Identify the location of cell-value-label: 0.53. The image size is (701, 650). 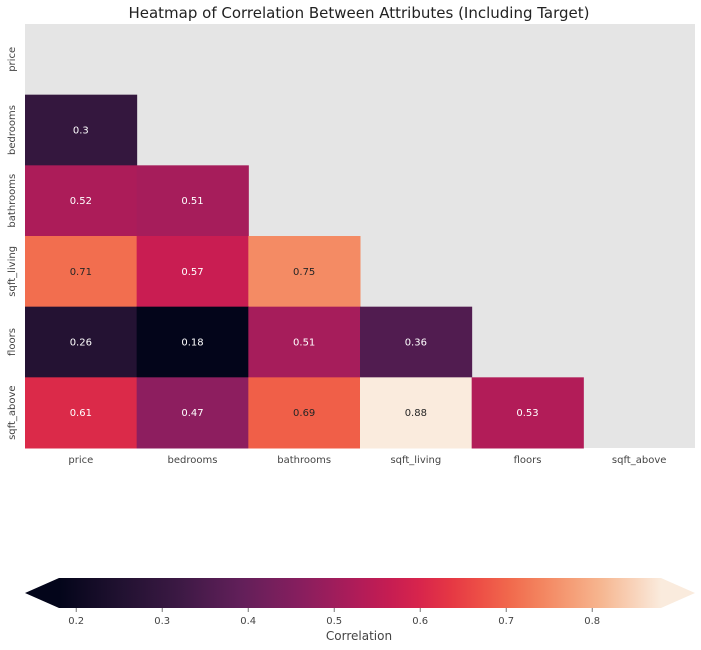
(527, 413).